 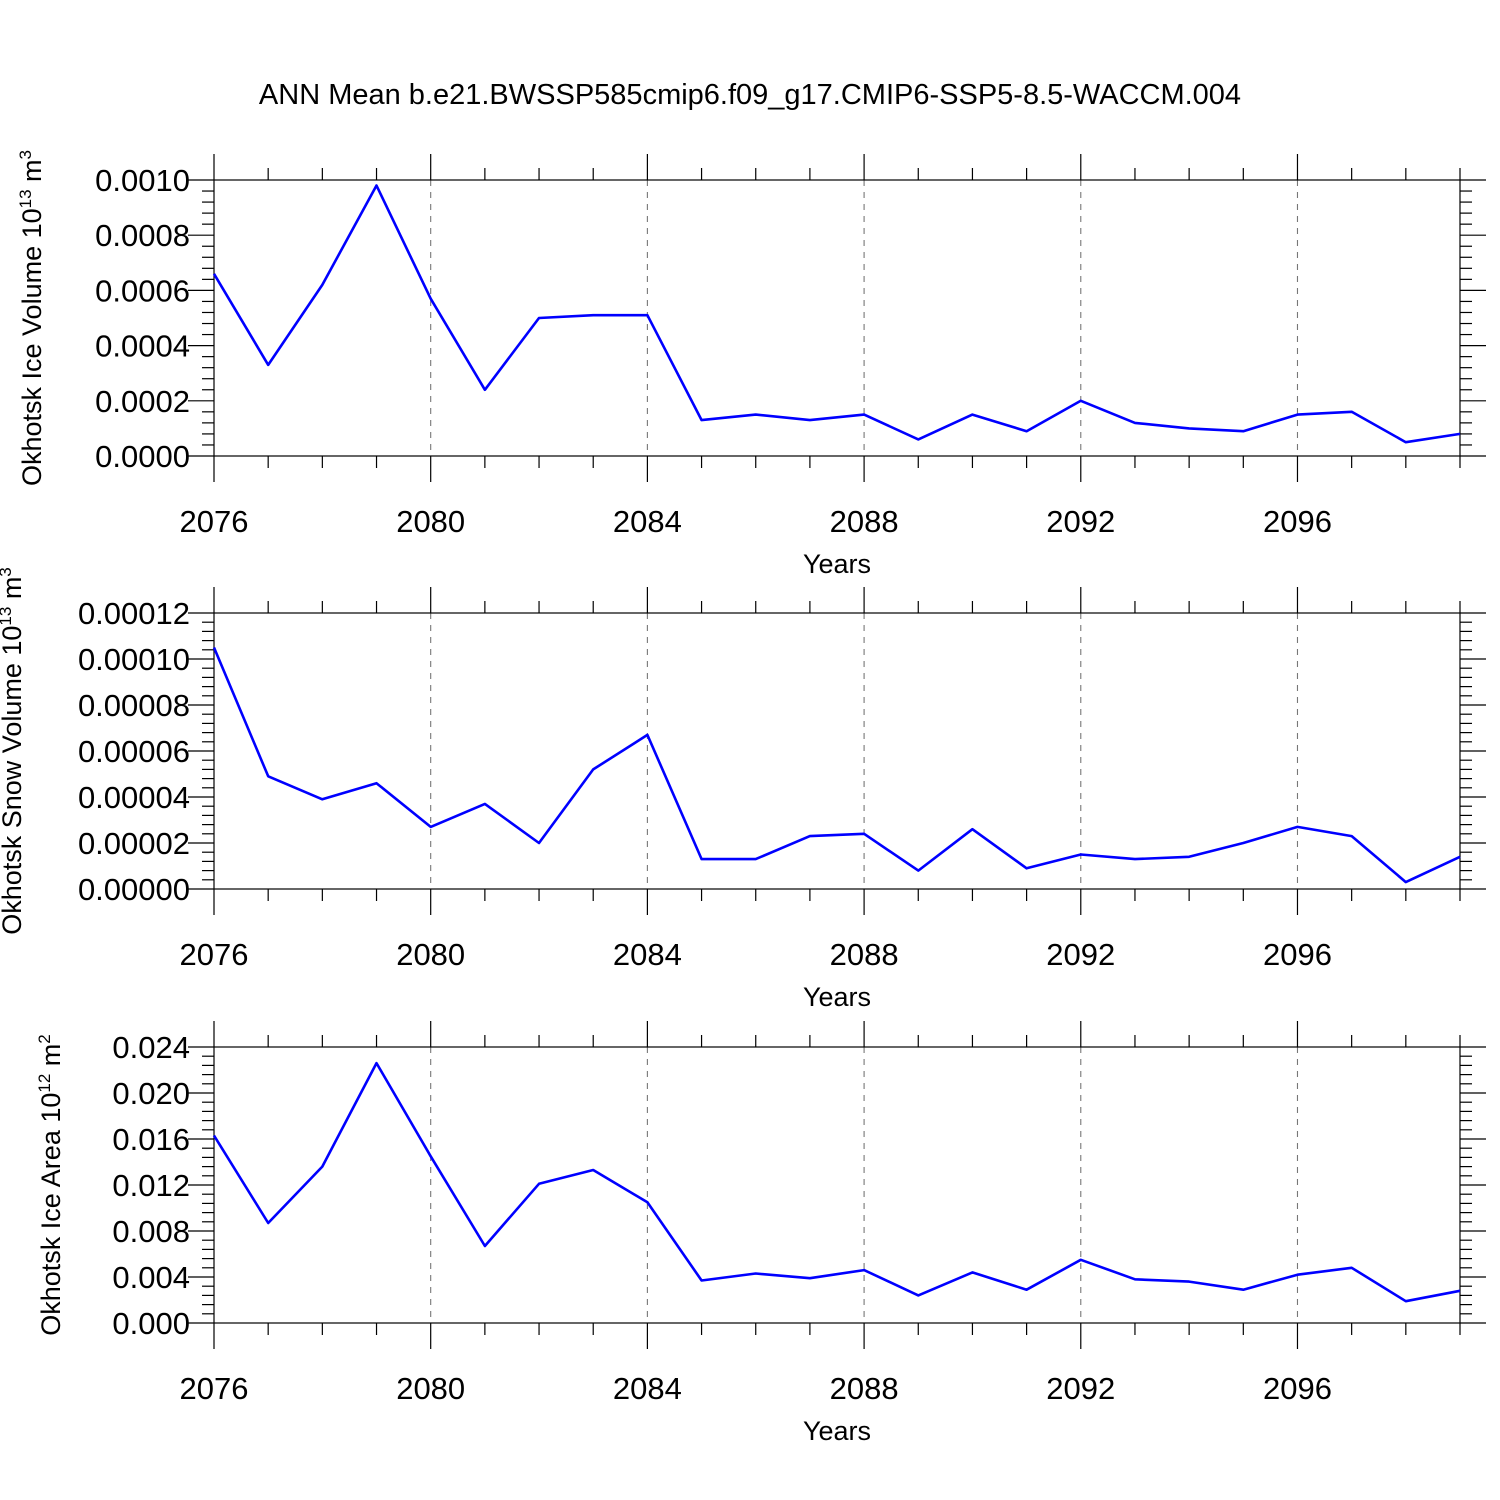 What do you see at coordinates (837, 997) in the screenshot?
I see `xlabel-snow-volume: Years` at bounding box center [837, 997].